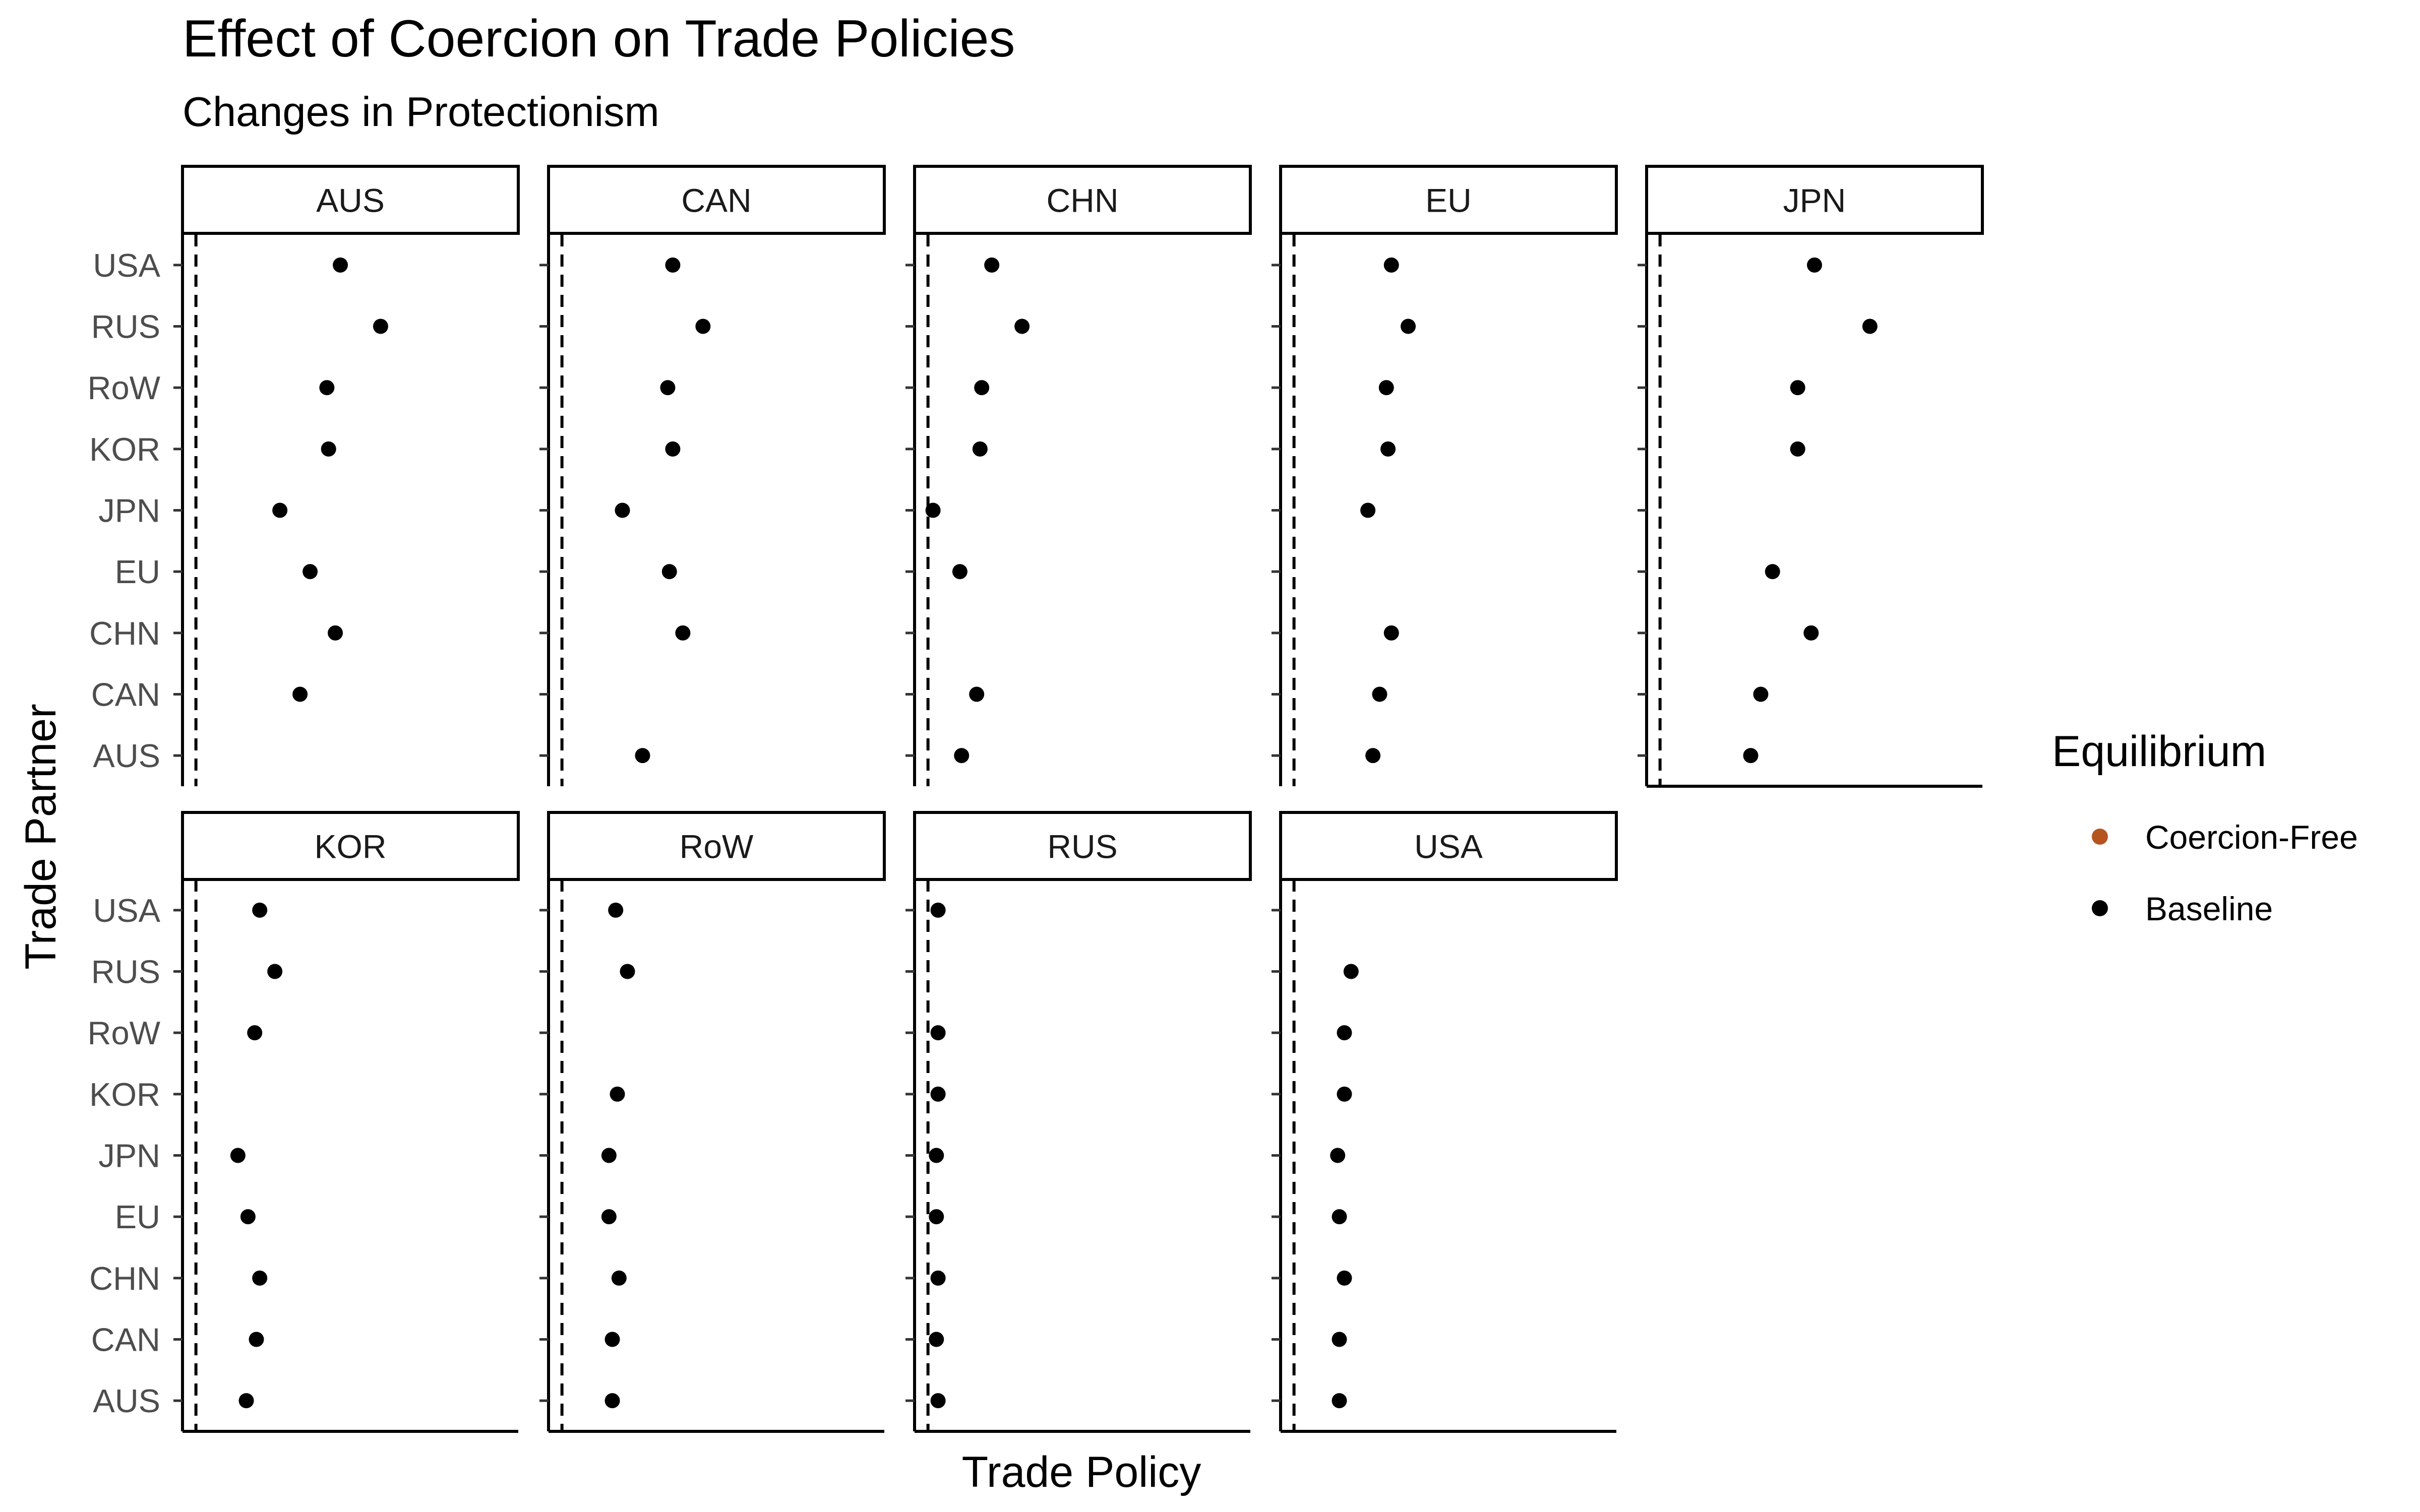  I want to click on data-point-rus-usa, so click(938, 910).